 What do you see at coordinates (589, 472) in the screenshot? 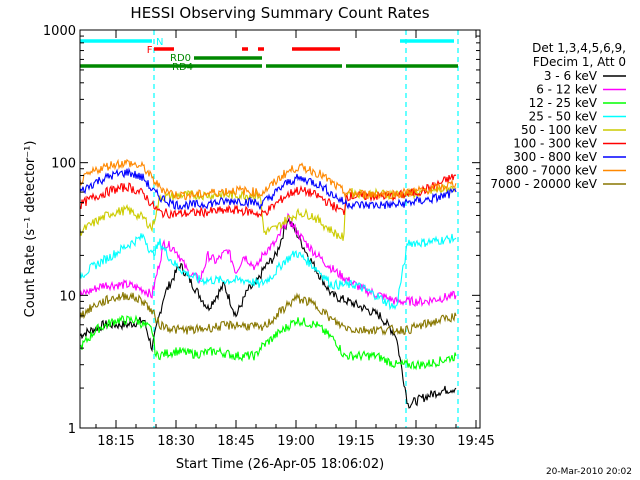
I see `timestamp: 20-Mar-2010 20:02` at bounding box center [589, 472].